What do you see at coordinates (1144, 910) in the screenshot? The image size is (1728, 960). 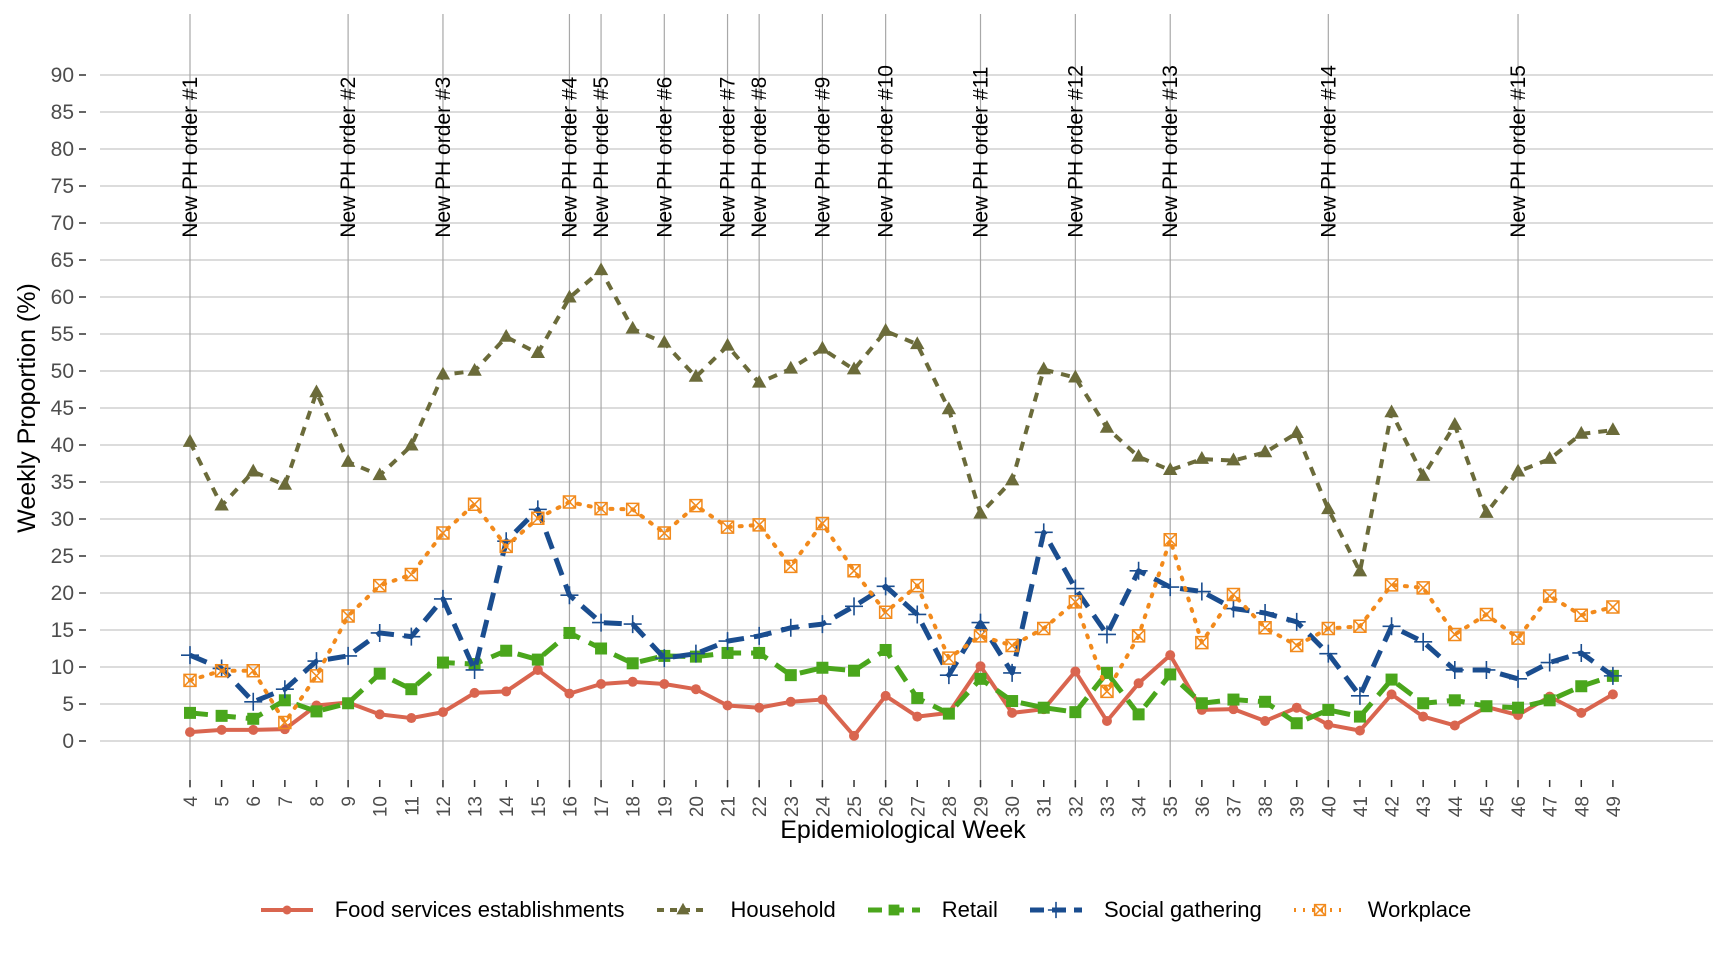 I see `legend-item: Social gathering` at bounding box center [1144, 910].